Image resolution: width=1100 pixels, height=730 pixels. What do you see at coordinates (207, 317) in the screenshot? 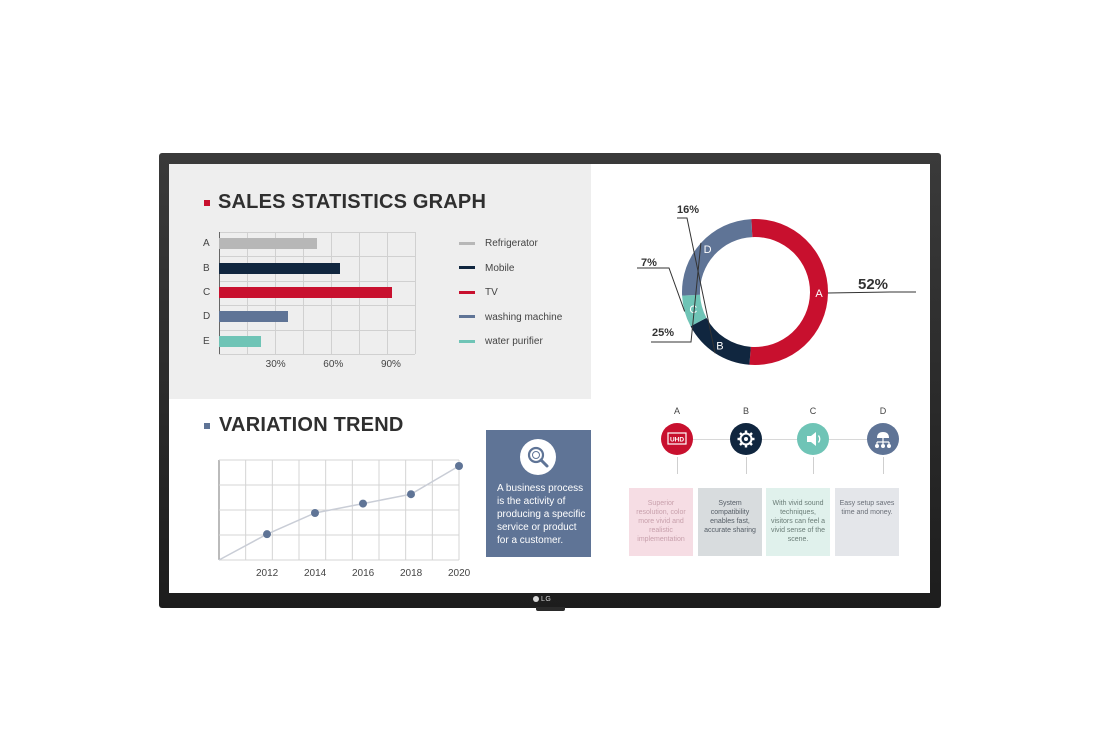
I see `category-label: D` at bounding box center [207, 317].